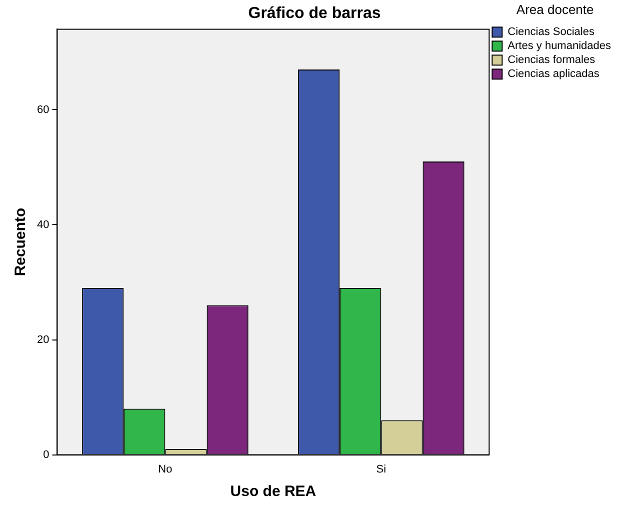  Describe the element at coordinates (273, 491) in the screenshot. I see `x-axis-title: Uso de REA` at that location.